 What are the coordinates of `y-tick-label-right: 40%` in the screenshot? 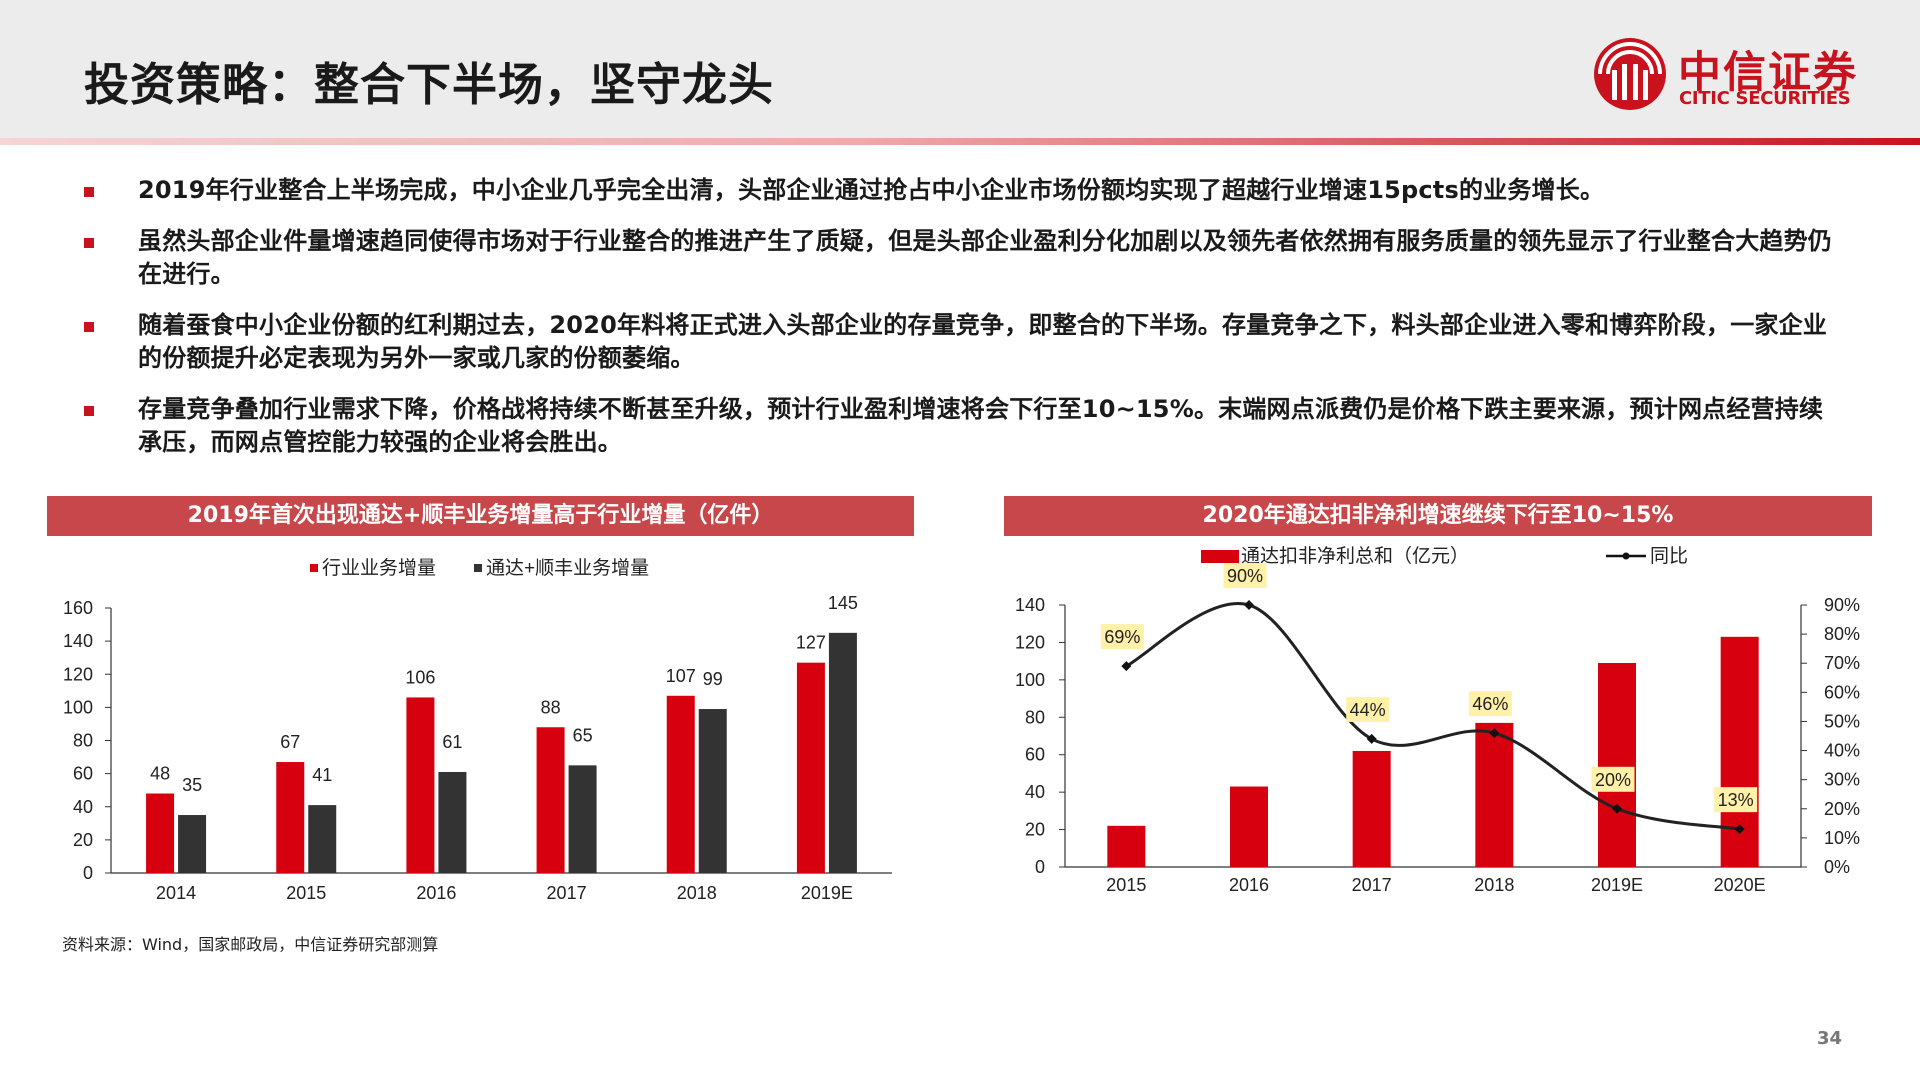 It's located at (1842, 751).